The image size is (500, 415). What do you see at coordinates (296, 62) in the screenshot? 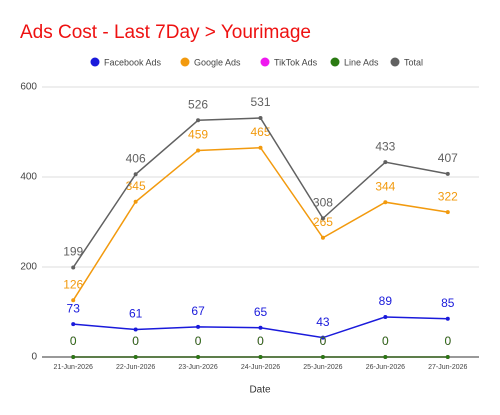
I see `legend-label: TikTok Ads` at bounding box center [296, 62].